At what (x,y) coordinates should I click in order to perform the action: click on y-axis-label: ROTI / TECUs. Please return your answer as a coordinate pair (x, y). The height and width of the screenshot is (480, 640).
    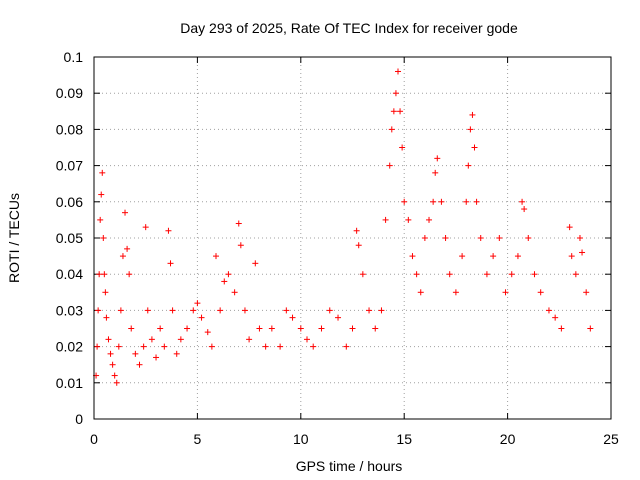
    Looking at the image, I should click on (14, 238).